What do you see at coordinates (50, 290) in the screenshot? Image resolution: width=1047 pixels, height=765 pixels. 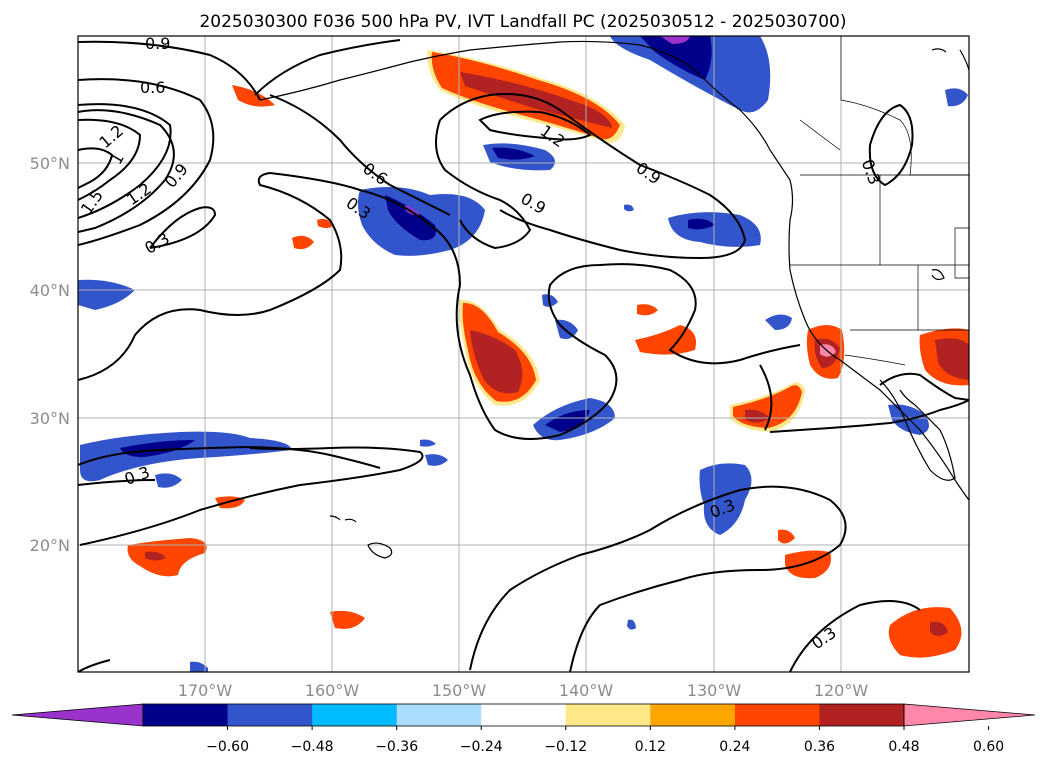 I see `lat-label: 40°N` at bounding box center [50, 290].